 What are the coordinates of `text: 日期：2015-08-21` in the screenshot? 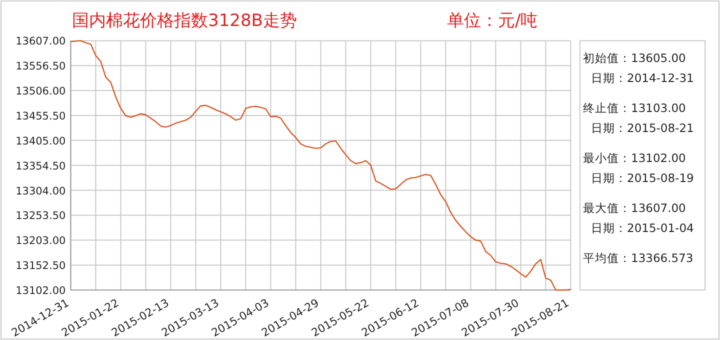 It's located at (642, 128).